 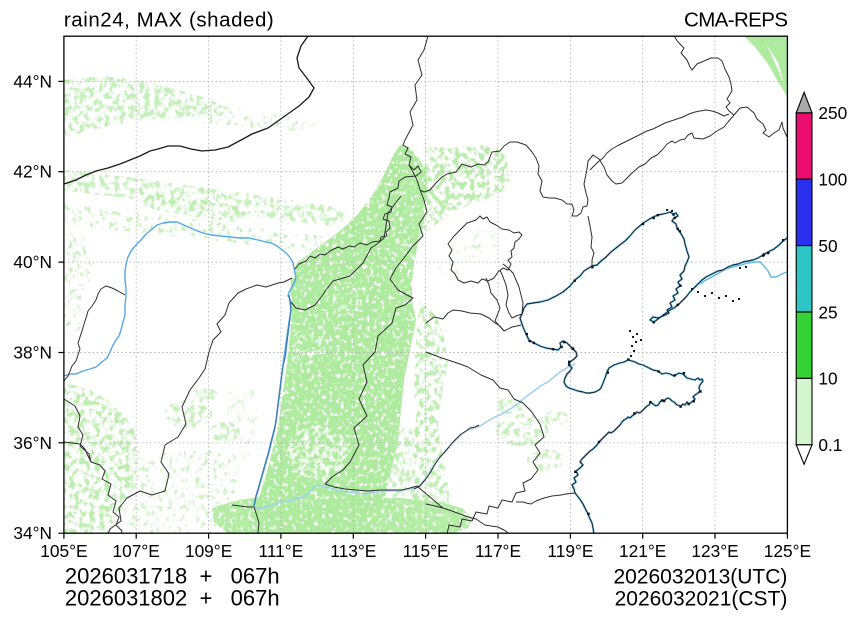 I want to click on svg-text: 34°N, so click(x=32, y=533).